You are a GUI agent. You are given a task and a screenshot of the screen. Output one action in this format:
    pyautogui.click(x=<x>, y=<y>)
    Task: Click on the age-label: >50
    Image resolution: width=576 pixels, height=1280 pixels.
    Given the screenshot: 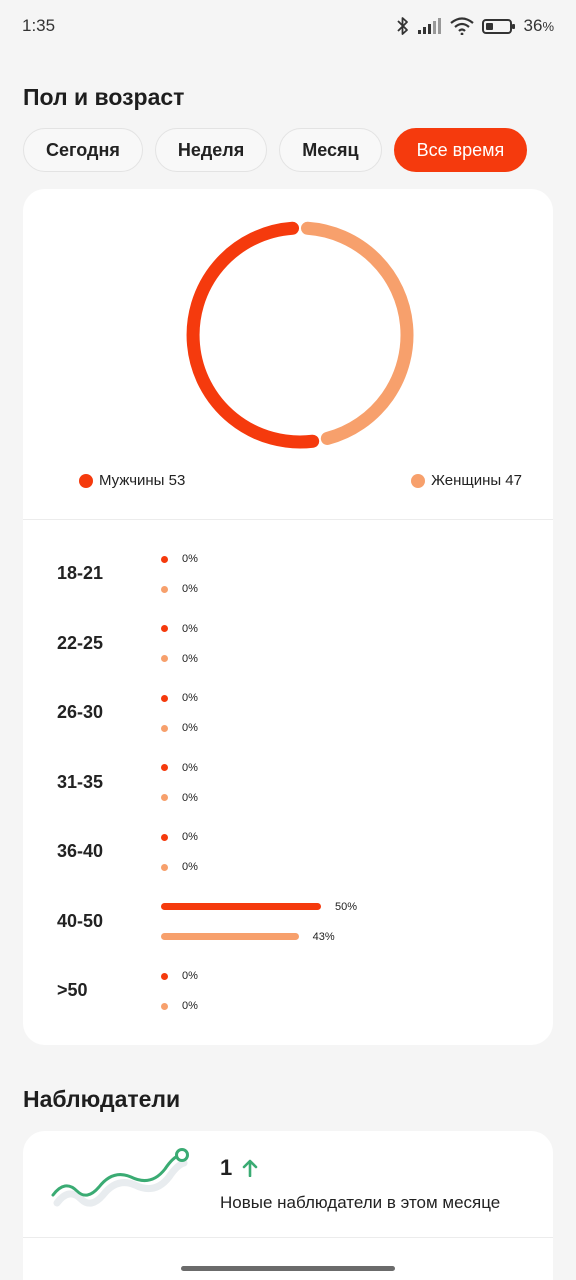 What is the action you would take?
    pyautogui.click(x=72, y=990)
    